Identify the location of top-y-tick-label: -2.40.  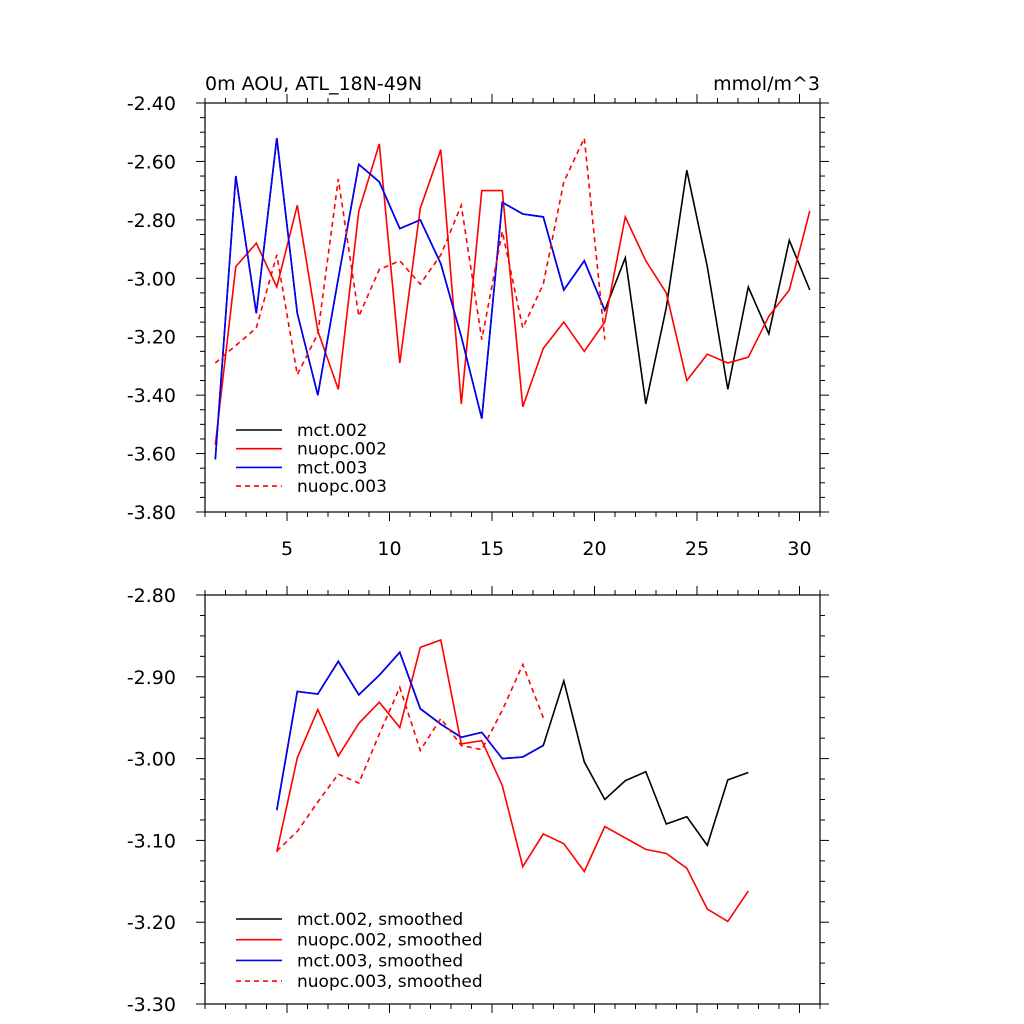
(151, 104).